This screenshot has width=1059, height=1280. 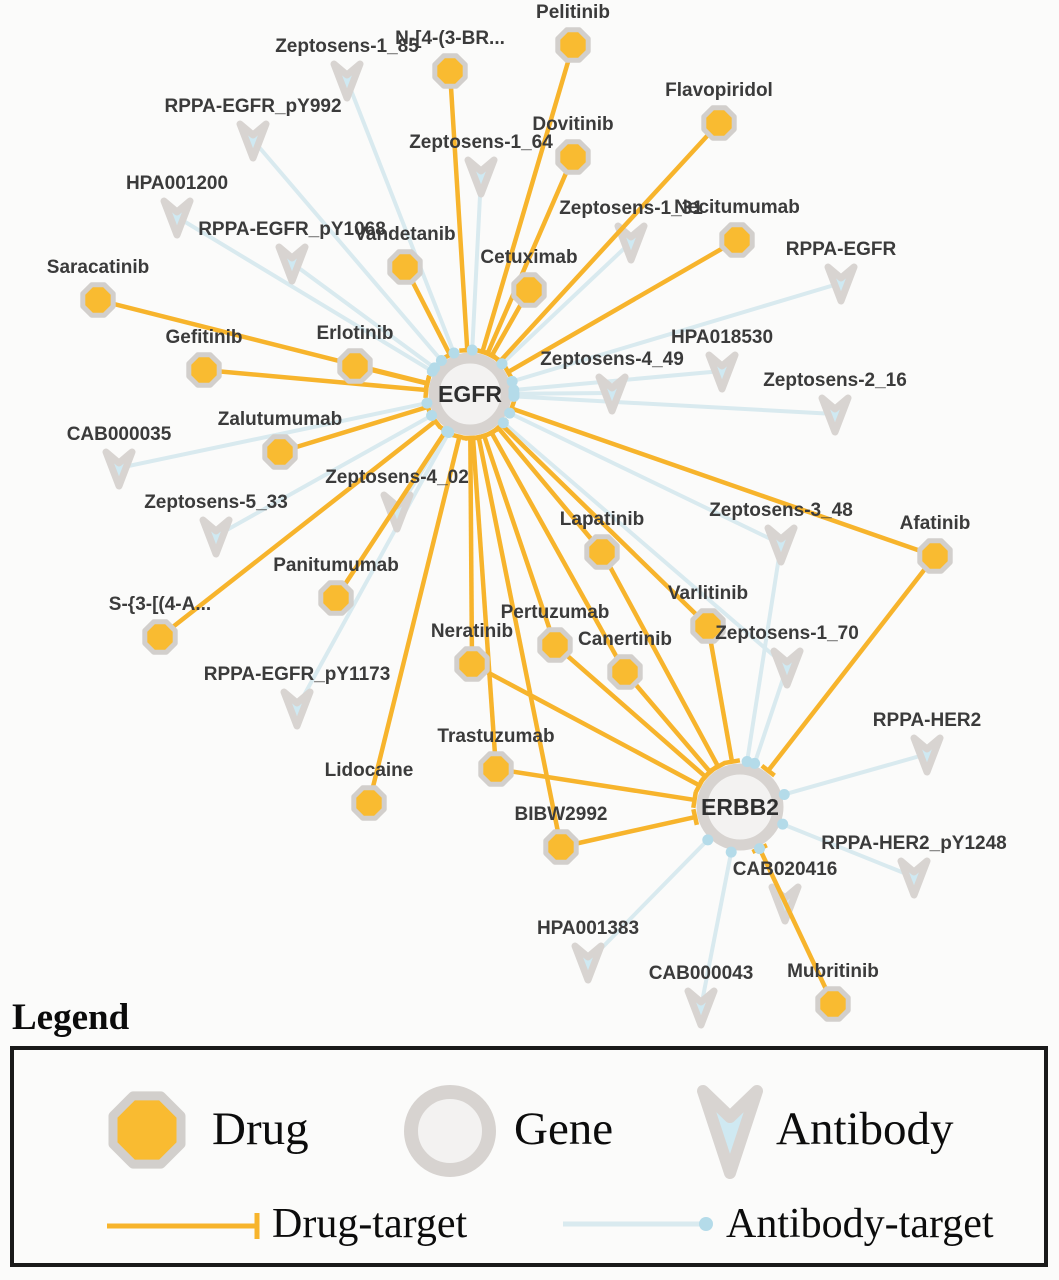 I want to click on drug-node-erlotinib, so click(x=355, y=366).